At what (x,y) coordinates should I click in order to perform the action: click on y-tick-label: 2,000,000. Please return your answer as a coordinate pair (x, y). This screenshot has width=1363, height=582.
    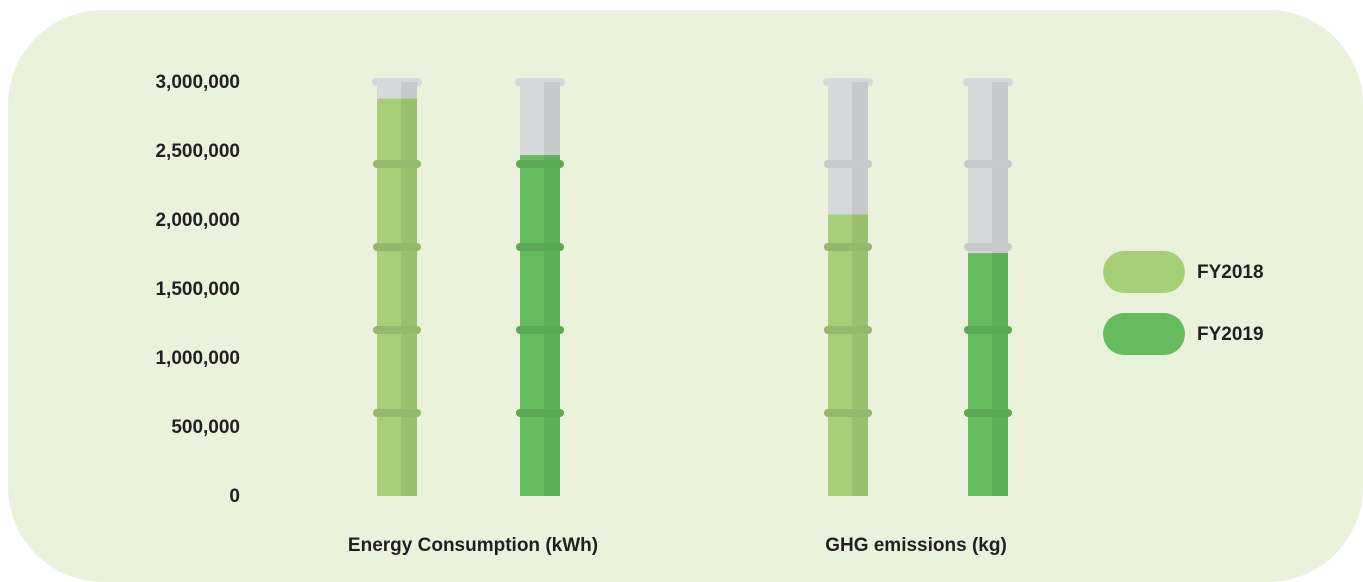
    Looking at the image, I should click on (197, 220).